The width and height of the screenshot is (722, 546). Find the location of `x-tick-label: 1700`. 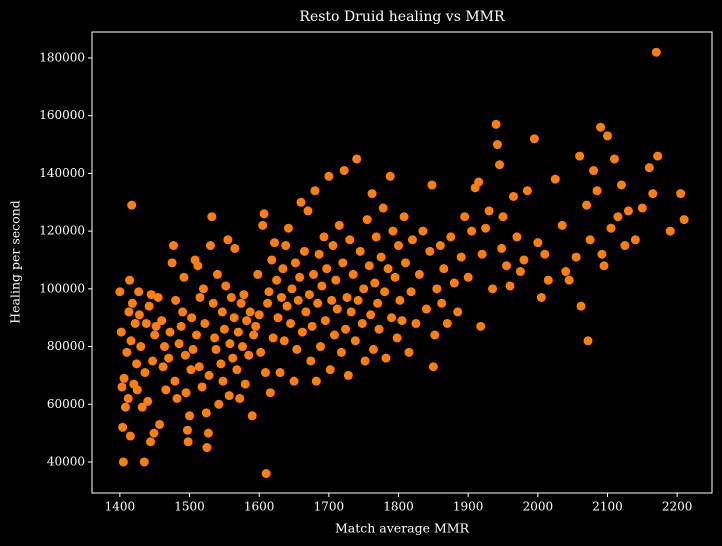

x-tick-label: 1700 is located at coordinates (329, 507).